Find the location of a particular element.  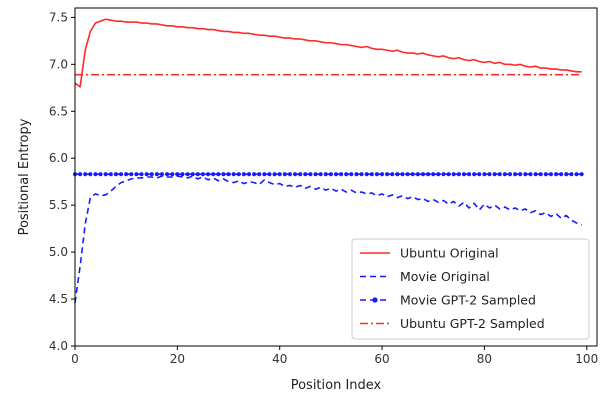

legend-box is located at coordinates (470, 289).